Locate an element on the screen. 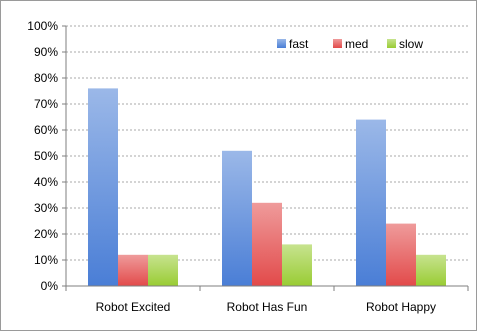 The height and width of the screenshot is (336, 477). y-tick-label: 40% is located at coordinates (46, 182).